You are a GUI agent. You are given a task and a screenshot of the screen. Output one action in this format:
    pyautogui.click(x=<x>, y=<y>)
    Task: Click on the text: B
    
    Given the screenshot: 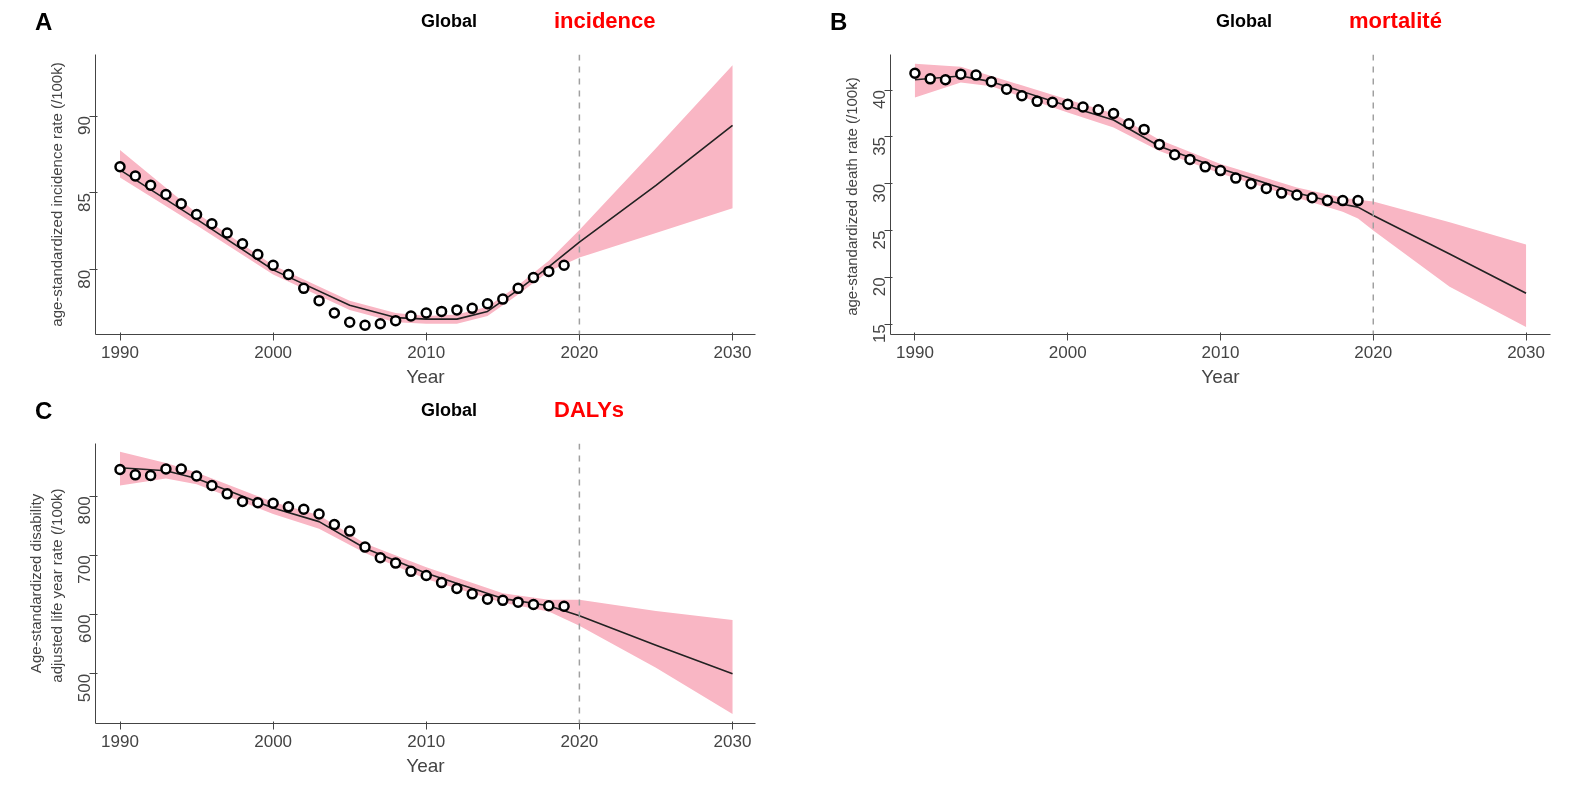 What is the action you would take?
    pyautogui.click(x=839, y=22)
    